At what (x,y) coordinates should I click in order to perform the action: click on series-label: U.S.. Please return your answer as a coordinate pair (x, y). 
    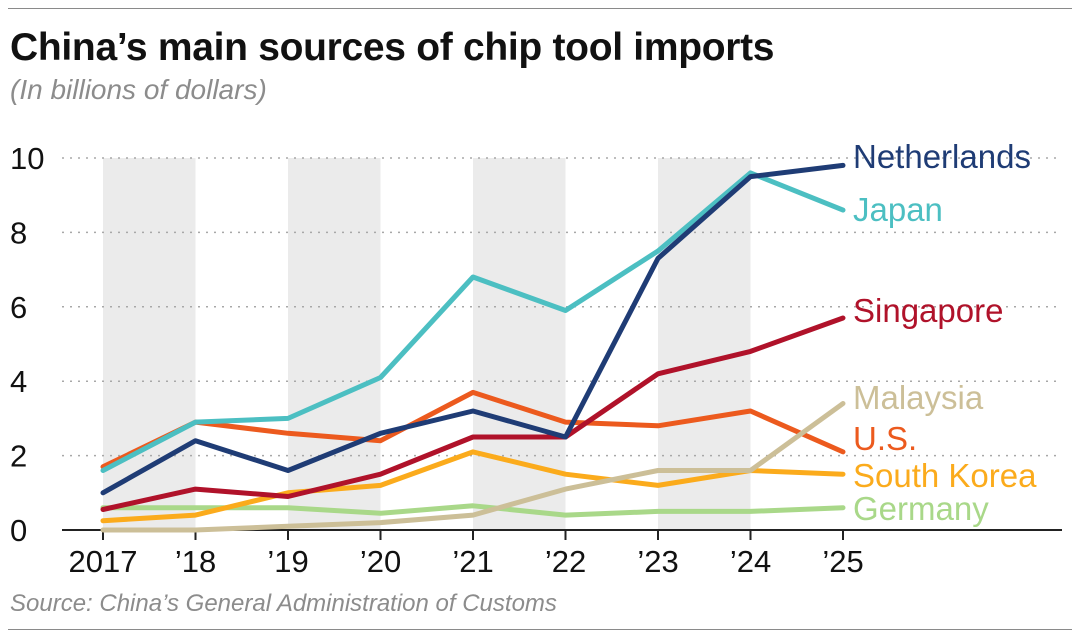
    Looking at the image, I should click on (885, 438).